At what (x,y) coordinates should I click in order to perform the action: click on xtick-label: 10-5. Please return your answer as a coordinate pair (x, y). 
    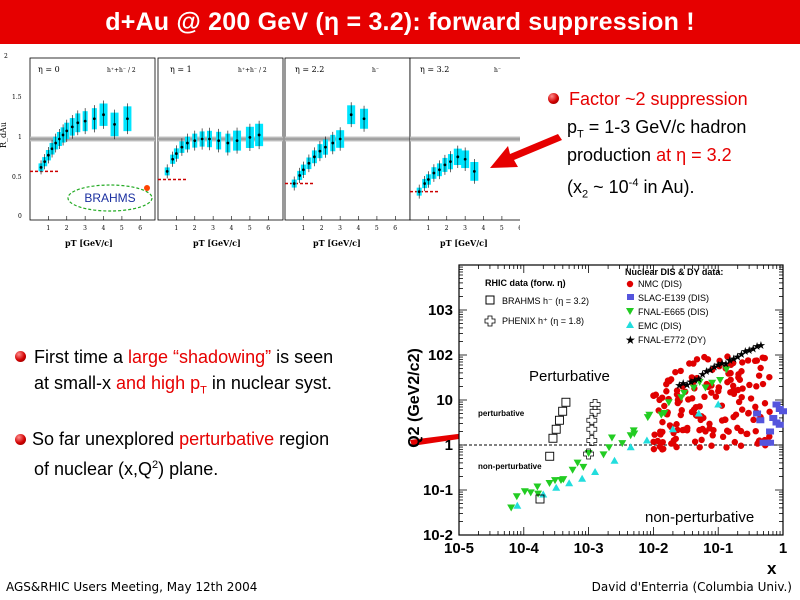
    Looking at the image, I should click on (459, 548).